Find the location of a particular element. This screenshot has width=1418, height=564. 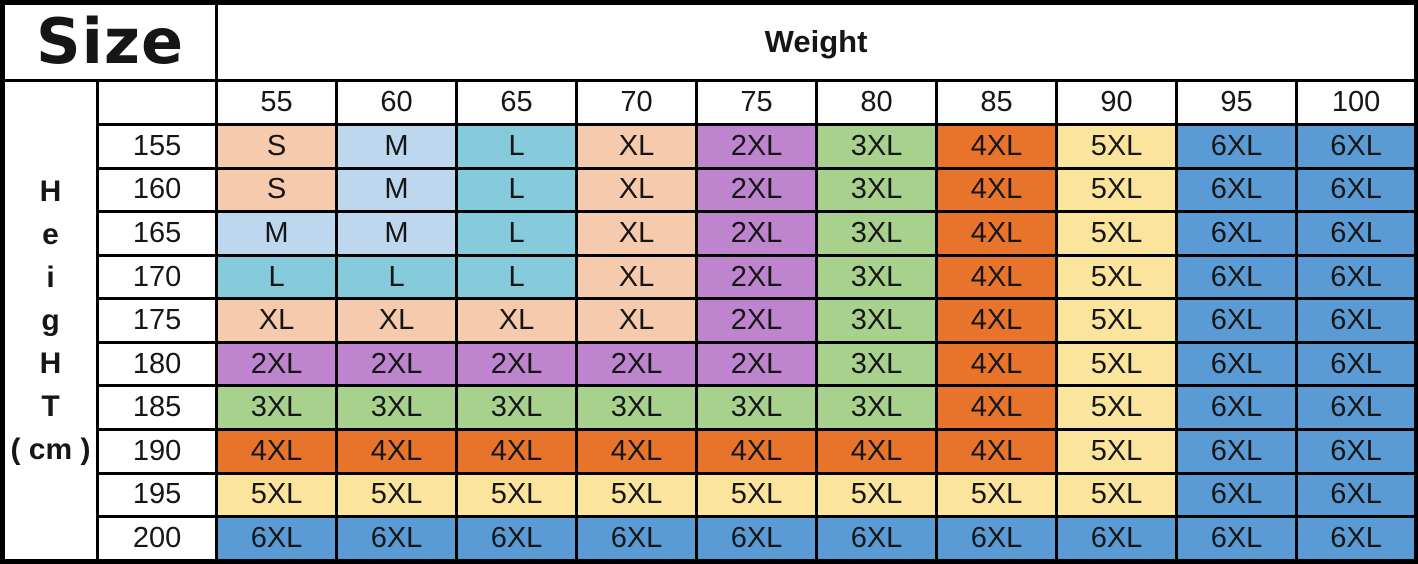

weight-header-cell: 55 is located at coordinates (277, 102).